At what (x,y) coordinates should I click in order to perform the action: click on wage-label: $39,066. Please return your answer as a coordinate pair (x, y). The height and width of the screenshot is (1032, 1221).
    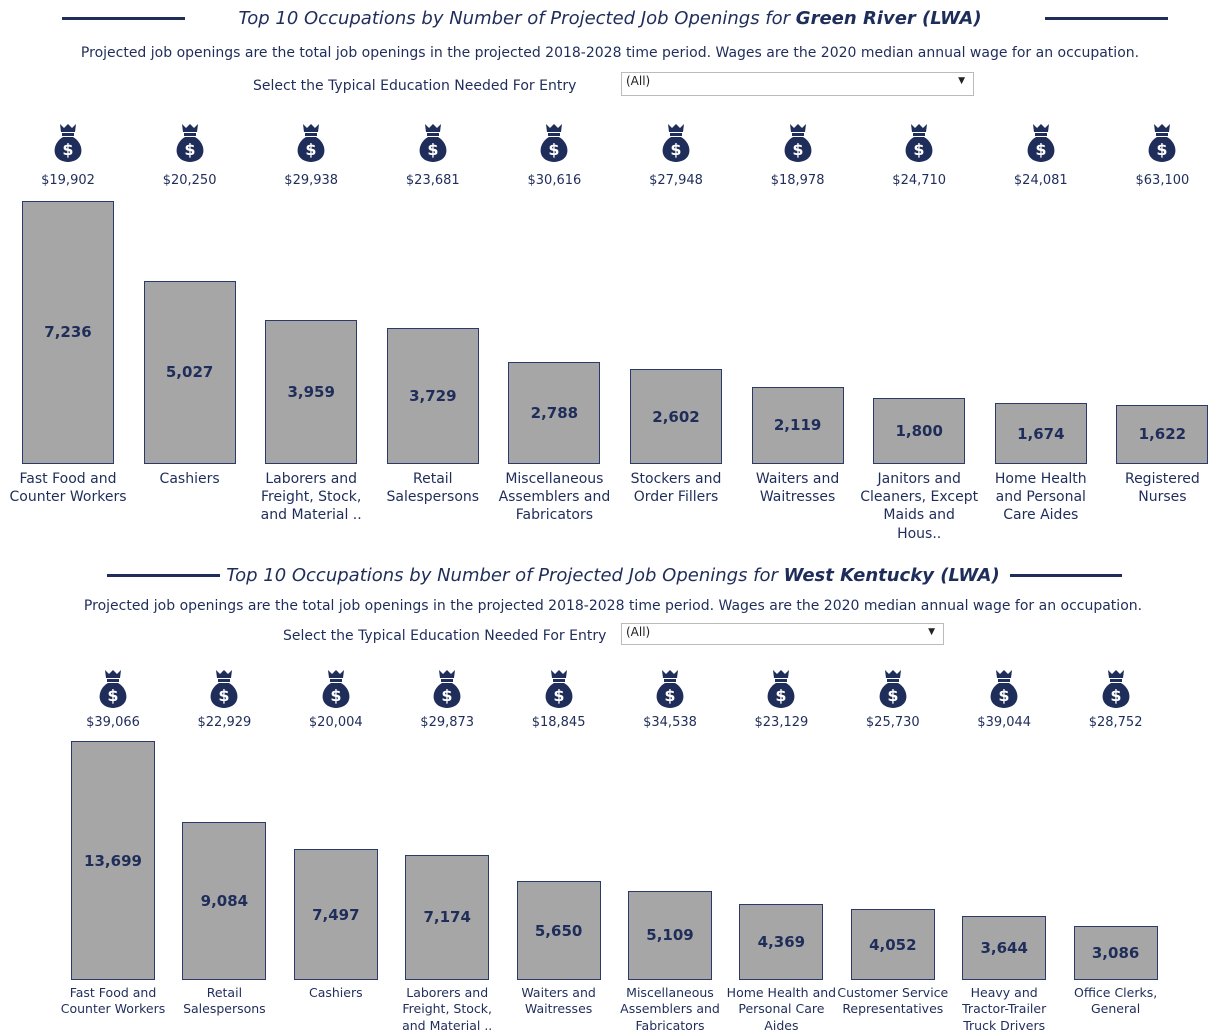
    Looking at the image, I should click on (113, 722).